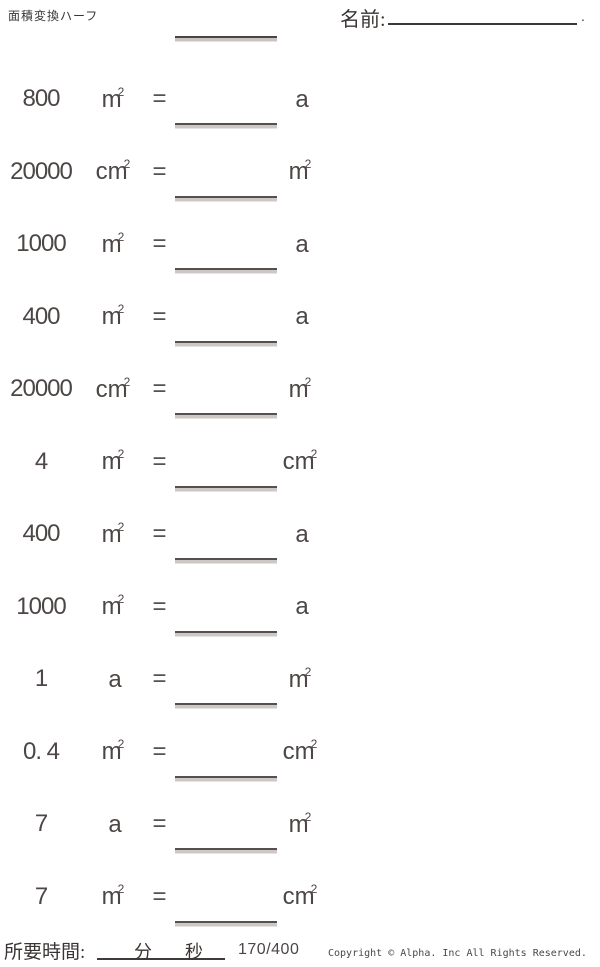 The image size is (600, 967). What do you see at coordinates (161, 950) in the screenshot?
I see `time-input-line: 分 秒` at bounding box center [161, 950].